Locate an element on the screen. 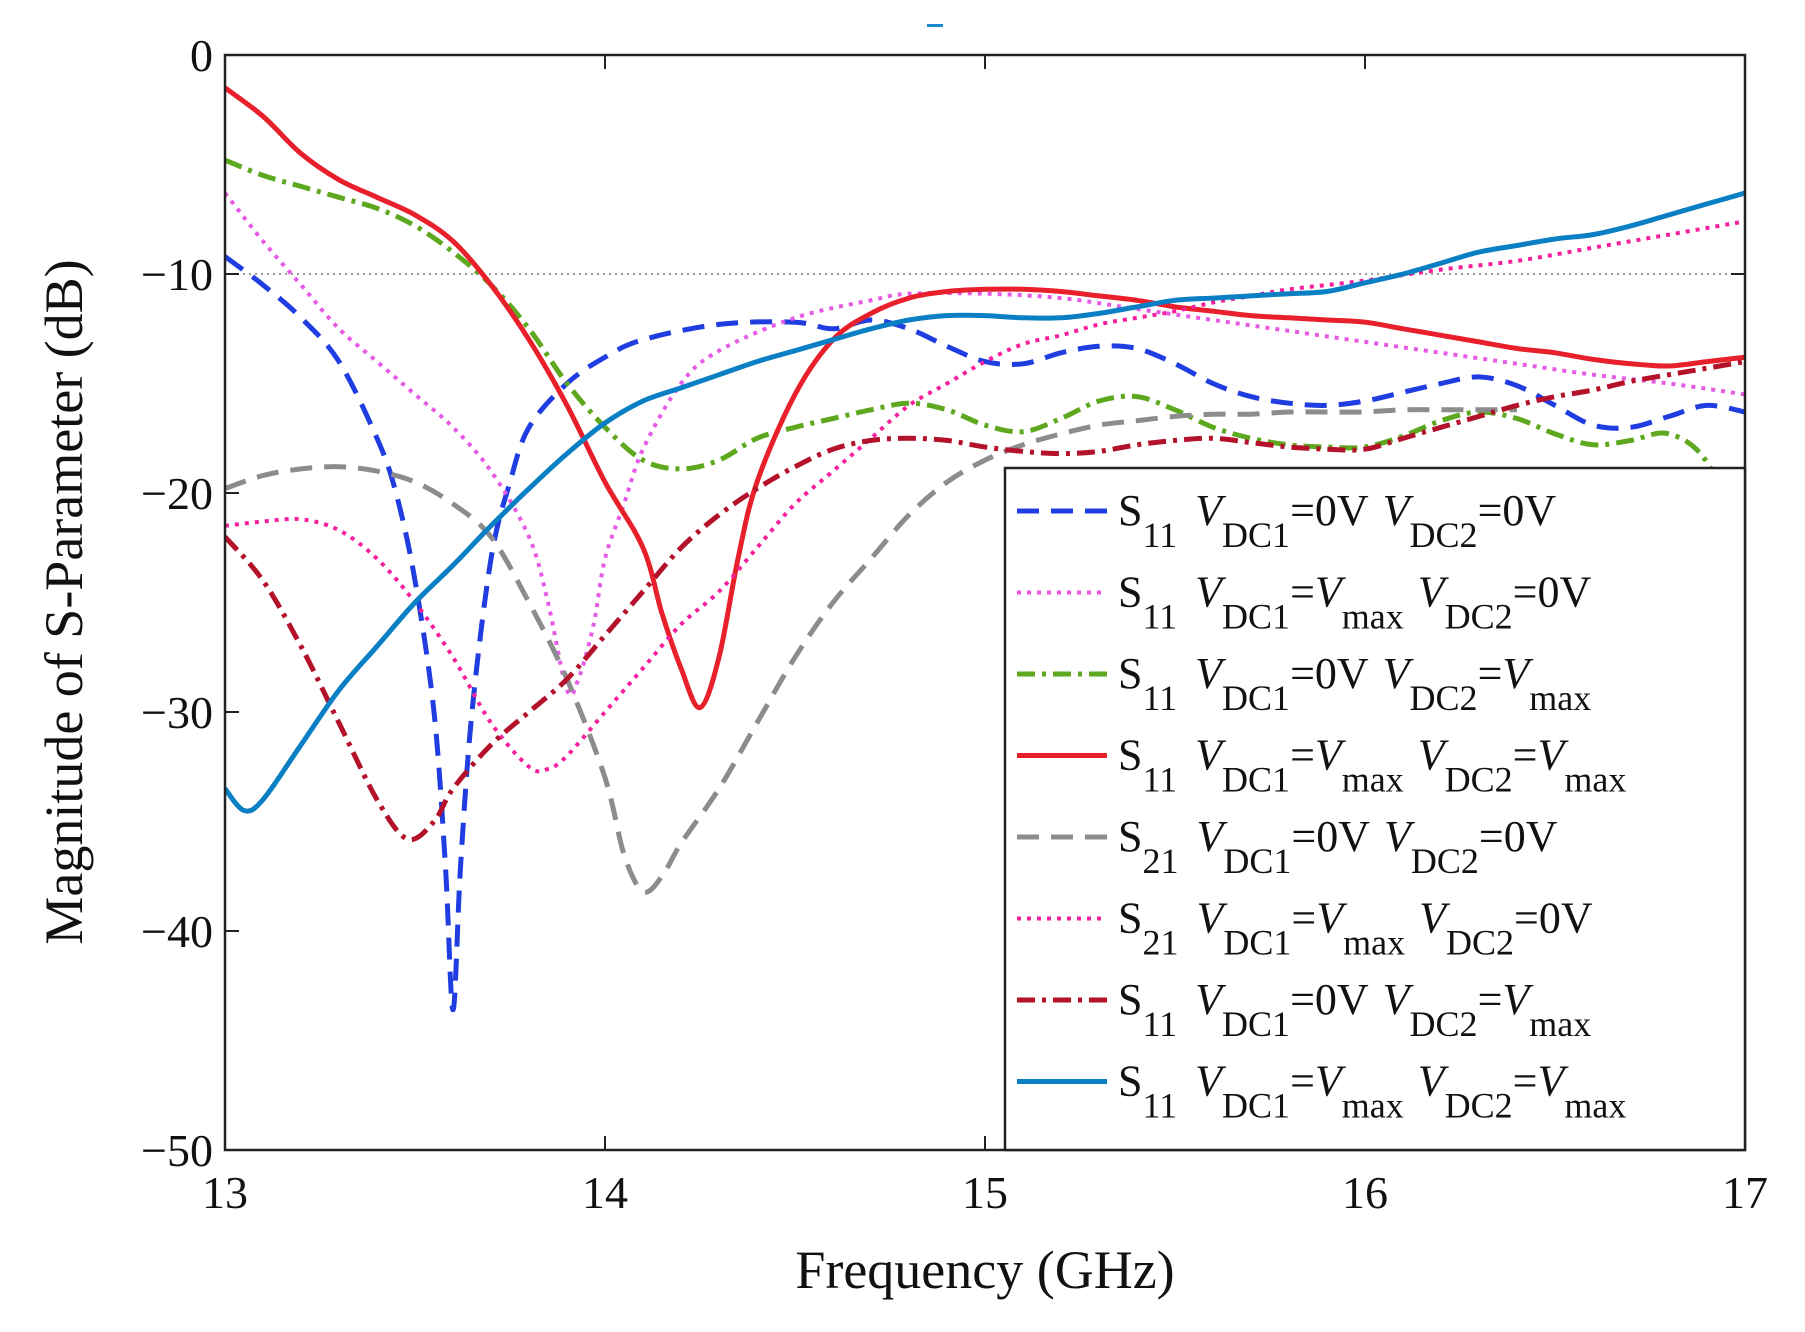 This screenshot has width=1805, height=1332. x-tick-label: 15 is located at coordinates (985, 1192).